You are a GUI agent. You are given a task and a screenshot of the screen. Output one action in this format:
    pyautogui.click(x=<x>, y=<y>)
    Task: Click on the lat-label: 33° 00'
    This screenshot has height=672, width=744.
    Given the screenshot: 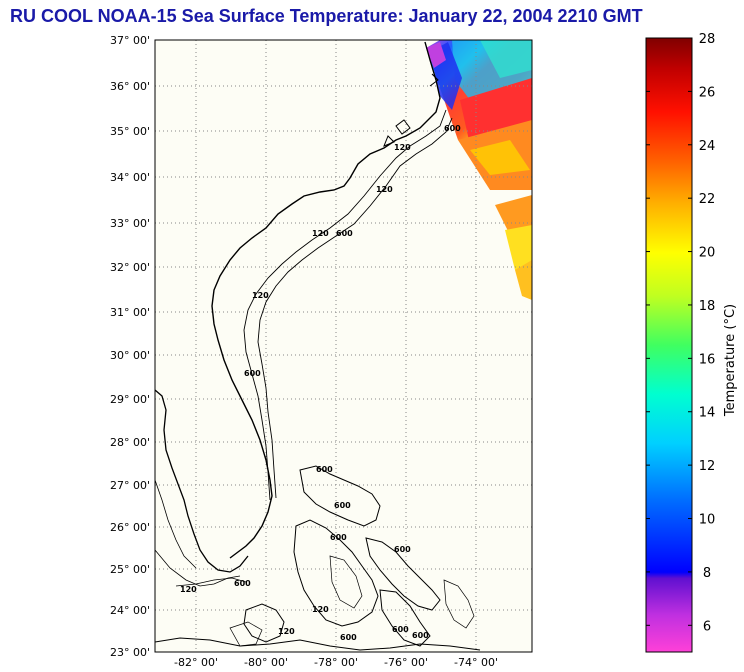 What is the action you would take?
    pyautogui.click(x=130, y=223)
    